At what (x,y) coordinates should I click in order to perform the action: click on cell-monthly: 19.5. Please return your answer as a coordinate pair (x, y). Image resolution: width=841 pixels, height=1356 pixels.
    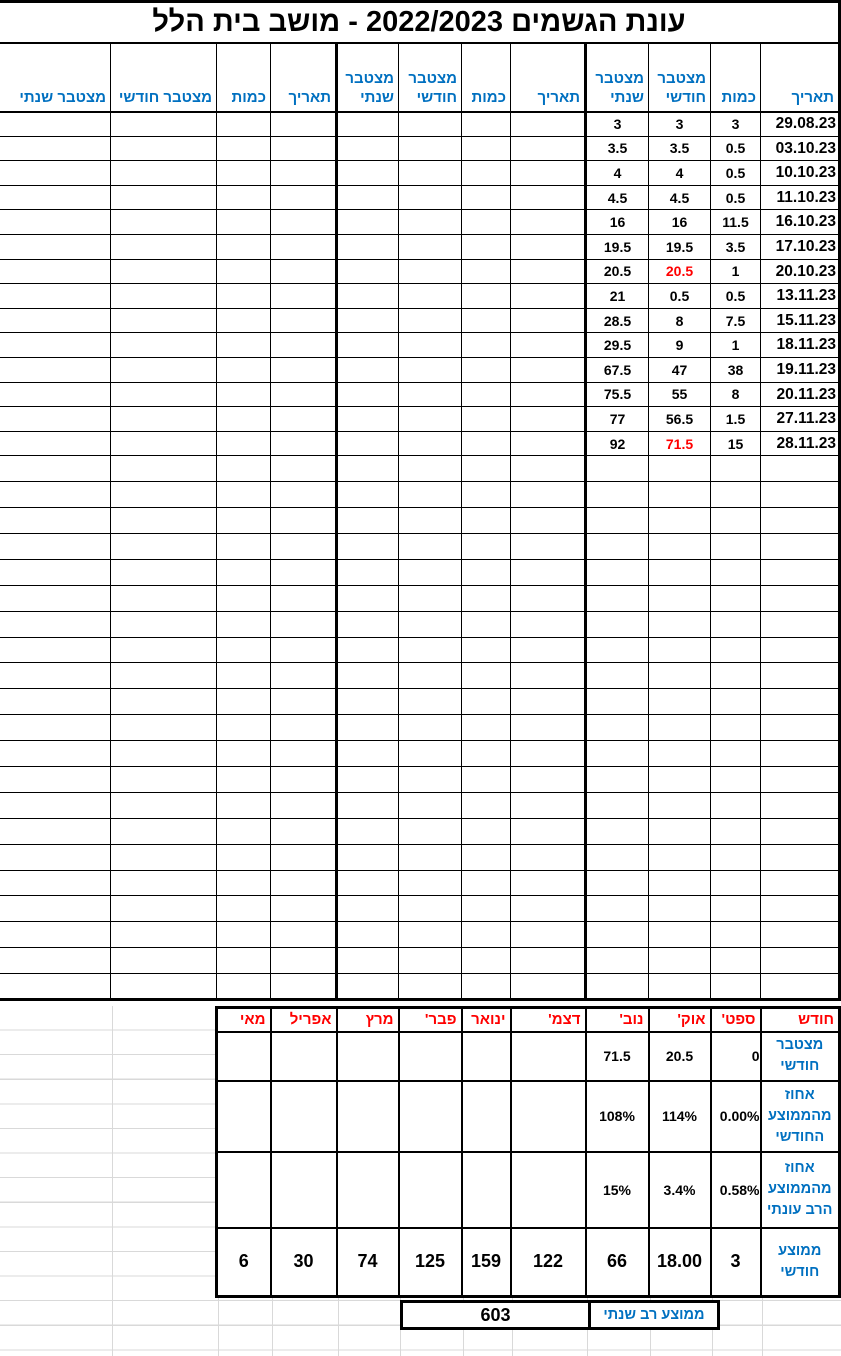
    Looking at the image, I should click on (679, 246).